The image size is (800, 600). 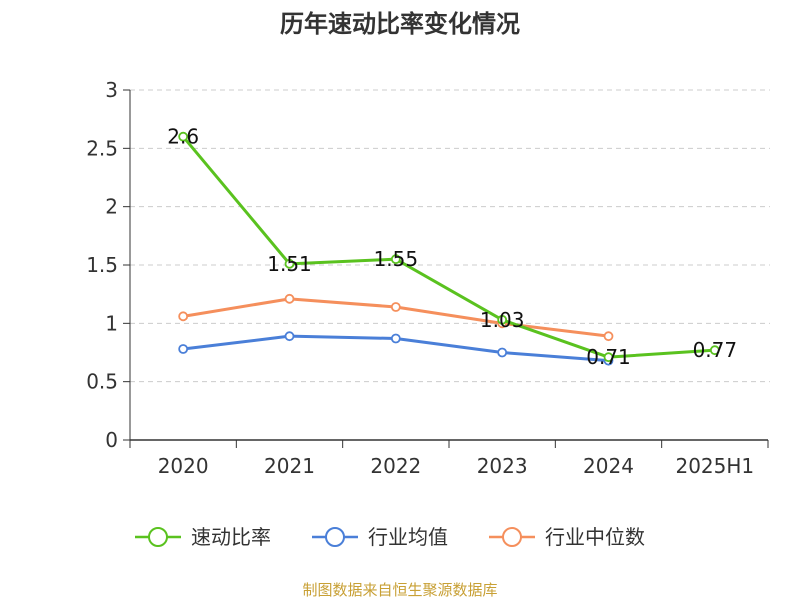 I want to click on data-label: 1.51, so click(x=289, y=264).